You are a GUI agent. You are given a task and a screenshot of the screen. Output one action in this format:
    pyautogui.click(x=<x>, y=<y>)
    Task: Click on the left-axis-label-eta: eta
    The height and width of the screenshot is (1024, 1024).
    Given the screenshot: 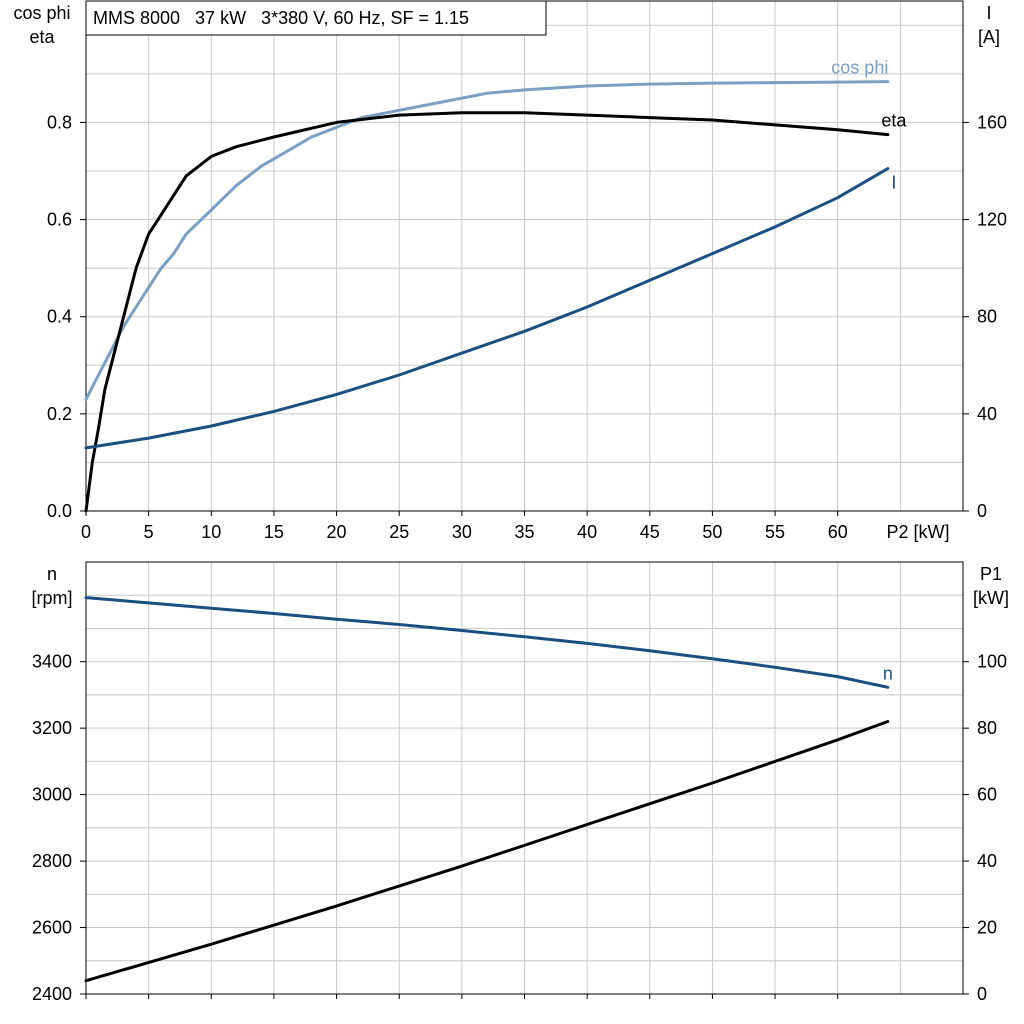 What is the action you would take?
    pyautogui.click(x=42, y=37)
    